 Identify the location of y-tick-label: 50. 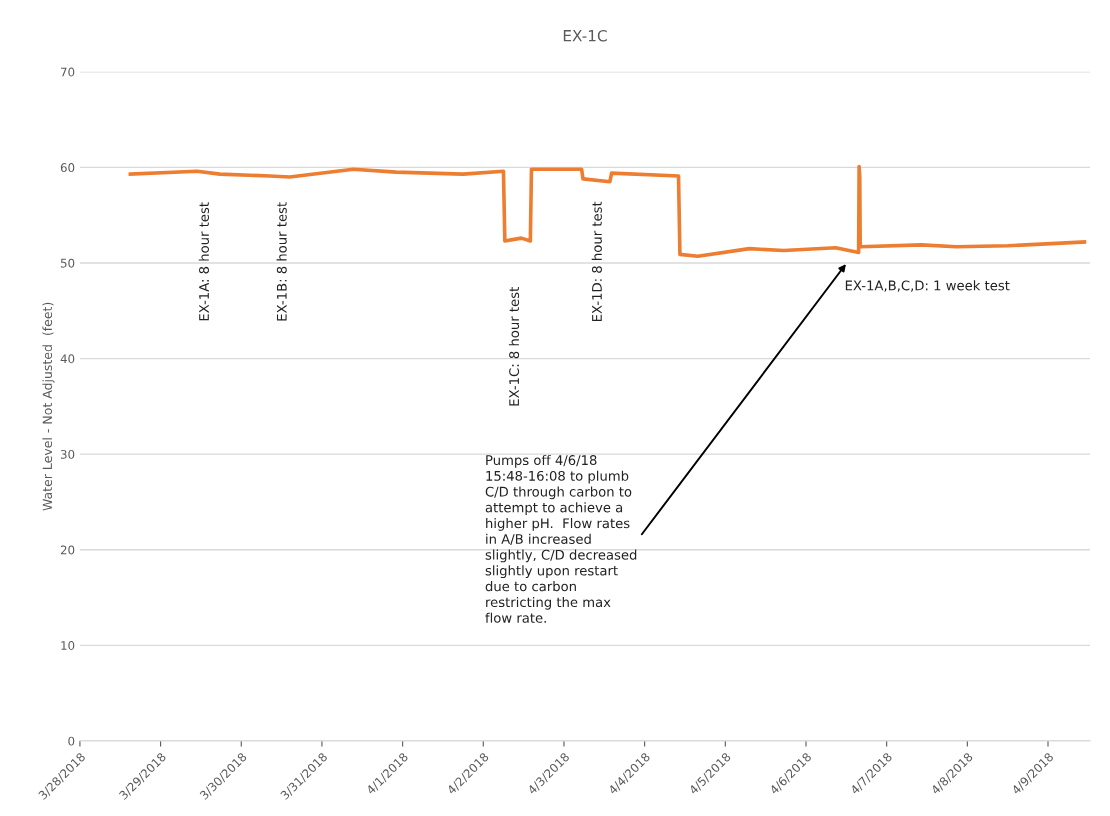
(67, 263).